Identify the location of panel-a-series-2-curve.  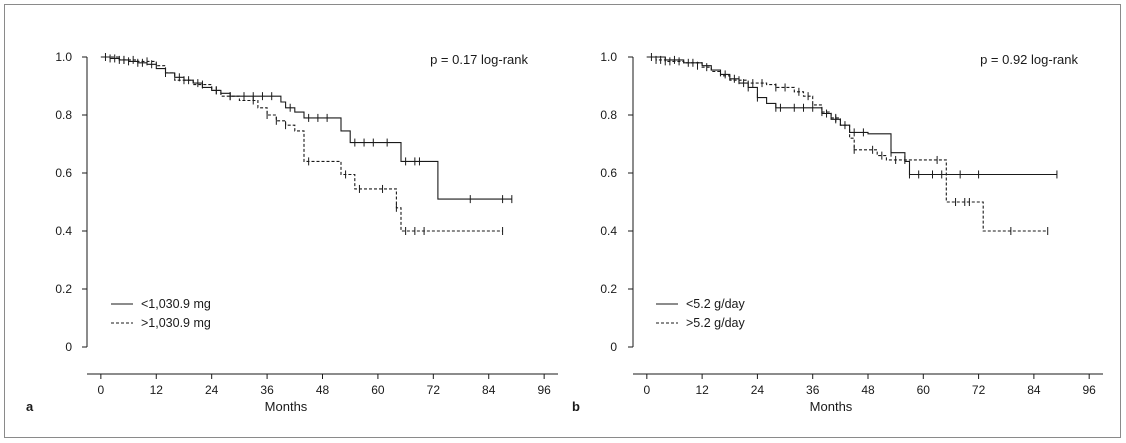
(301, 144).